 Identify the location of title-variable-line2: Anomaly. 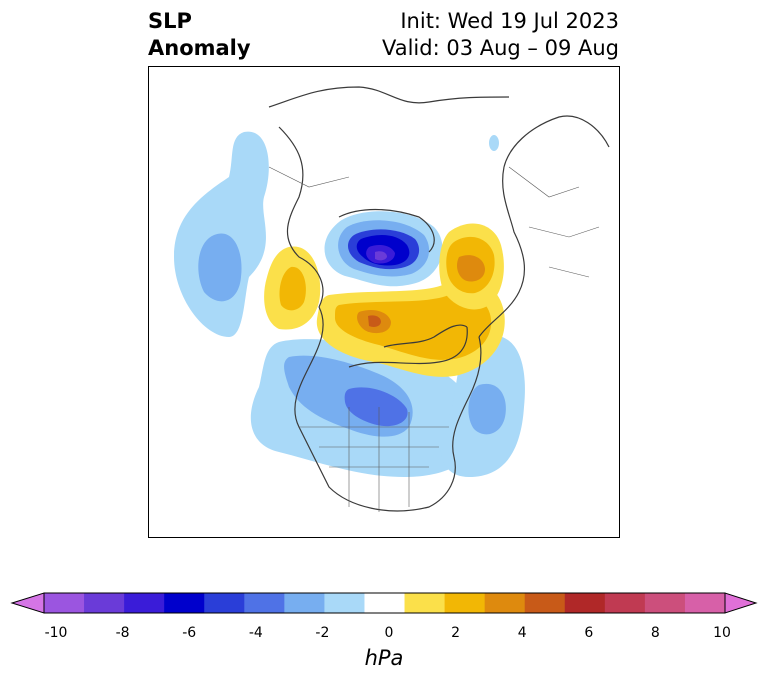
(199, 48).